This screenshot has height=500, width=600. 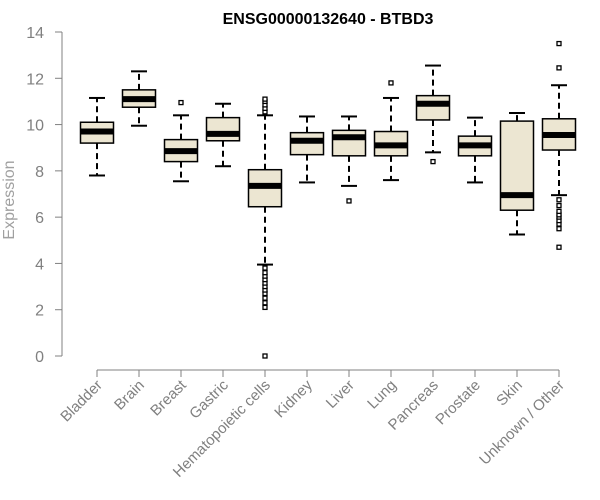 What do you see at coordinates (39, 357) in the screenshot?
I see `y-tick-label: 0` at bounding box center [39, 357].